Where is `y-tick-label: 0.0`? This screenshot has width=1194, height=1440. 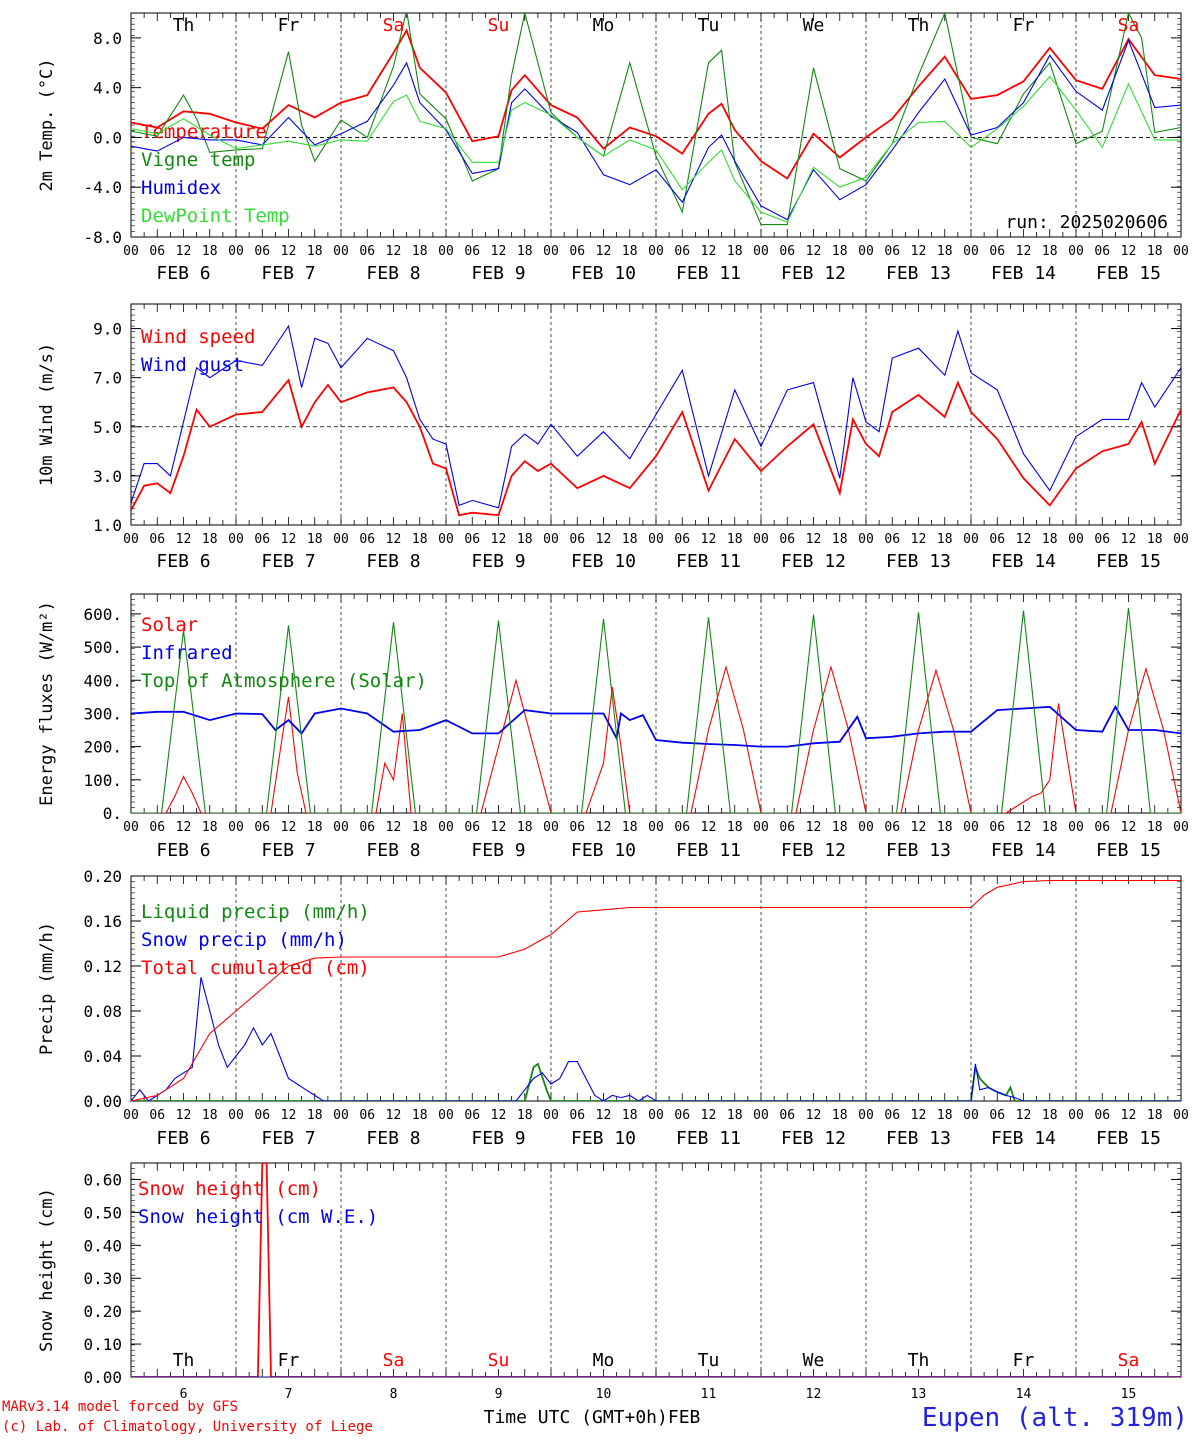
y-tick-label: 0.0 is located at coordinates (107, 137).